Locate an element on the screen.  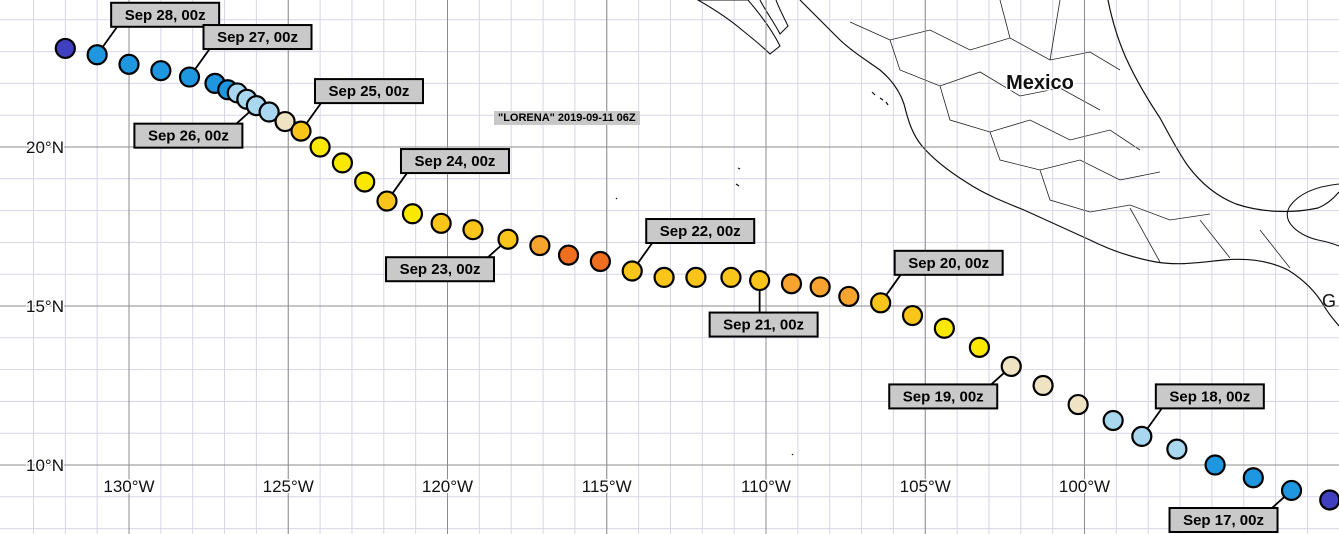
longitude-label: 115°W is located at coordinates (607, 486).